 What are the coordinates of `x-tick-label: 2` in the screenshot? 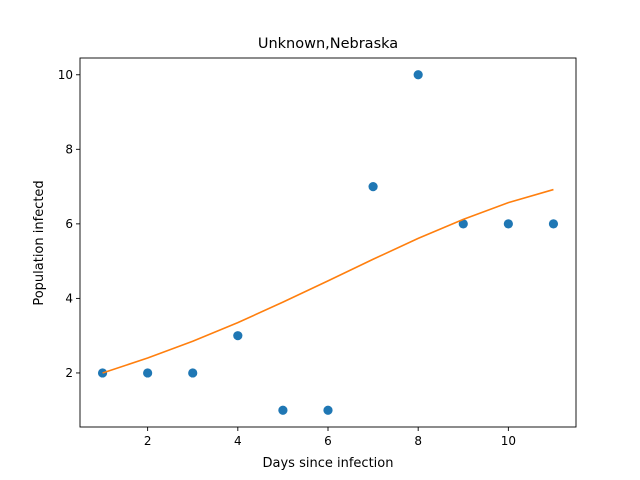 It's located at (148, 441).